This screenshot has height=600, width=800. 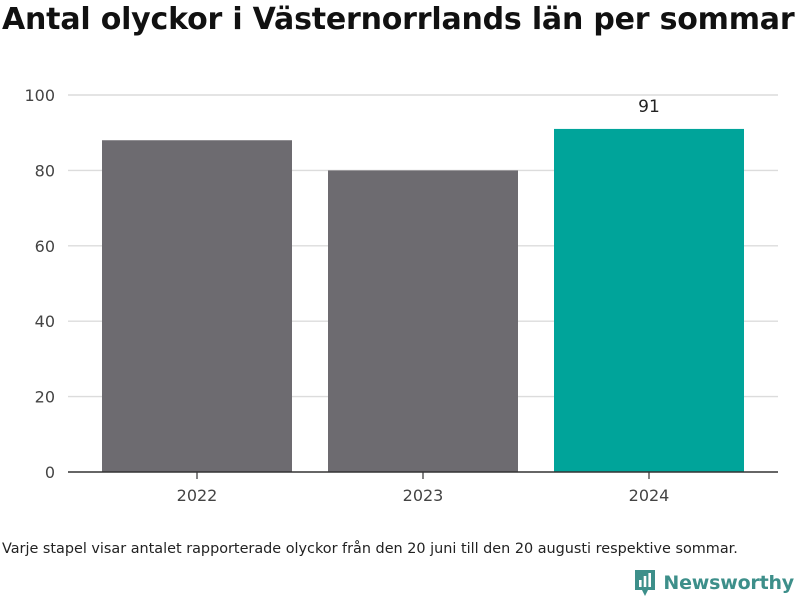 I want to click on x-tick-label: 2023, so click(x=423, y=495).